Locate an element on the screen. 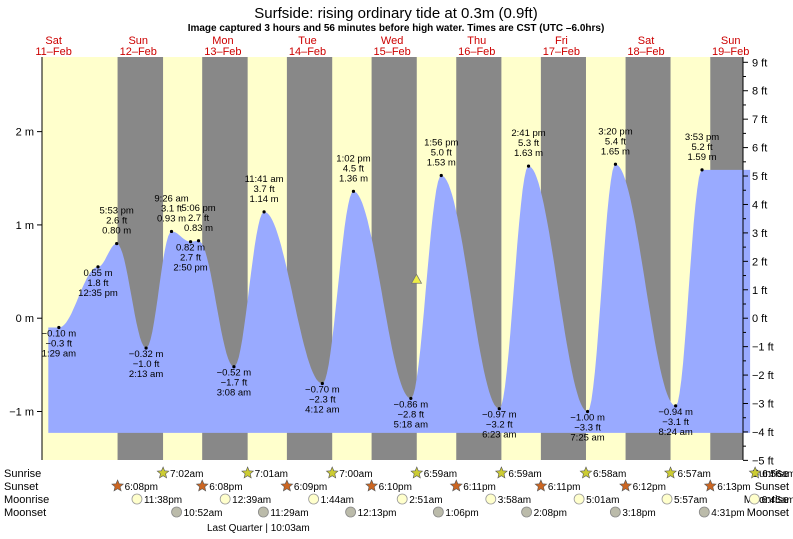  tide-label: 3:53 pm is located at coordinates (702, 137).